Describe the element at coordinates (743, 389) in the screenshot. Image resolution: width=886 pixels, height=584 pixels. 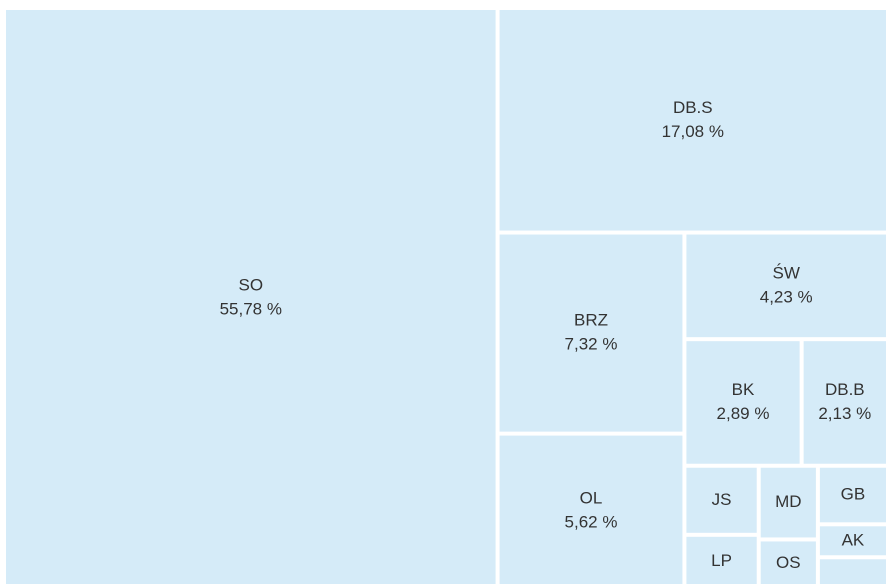
I see `tile-label: BK` at that location.